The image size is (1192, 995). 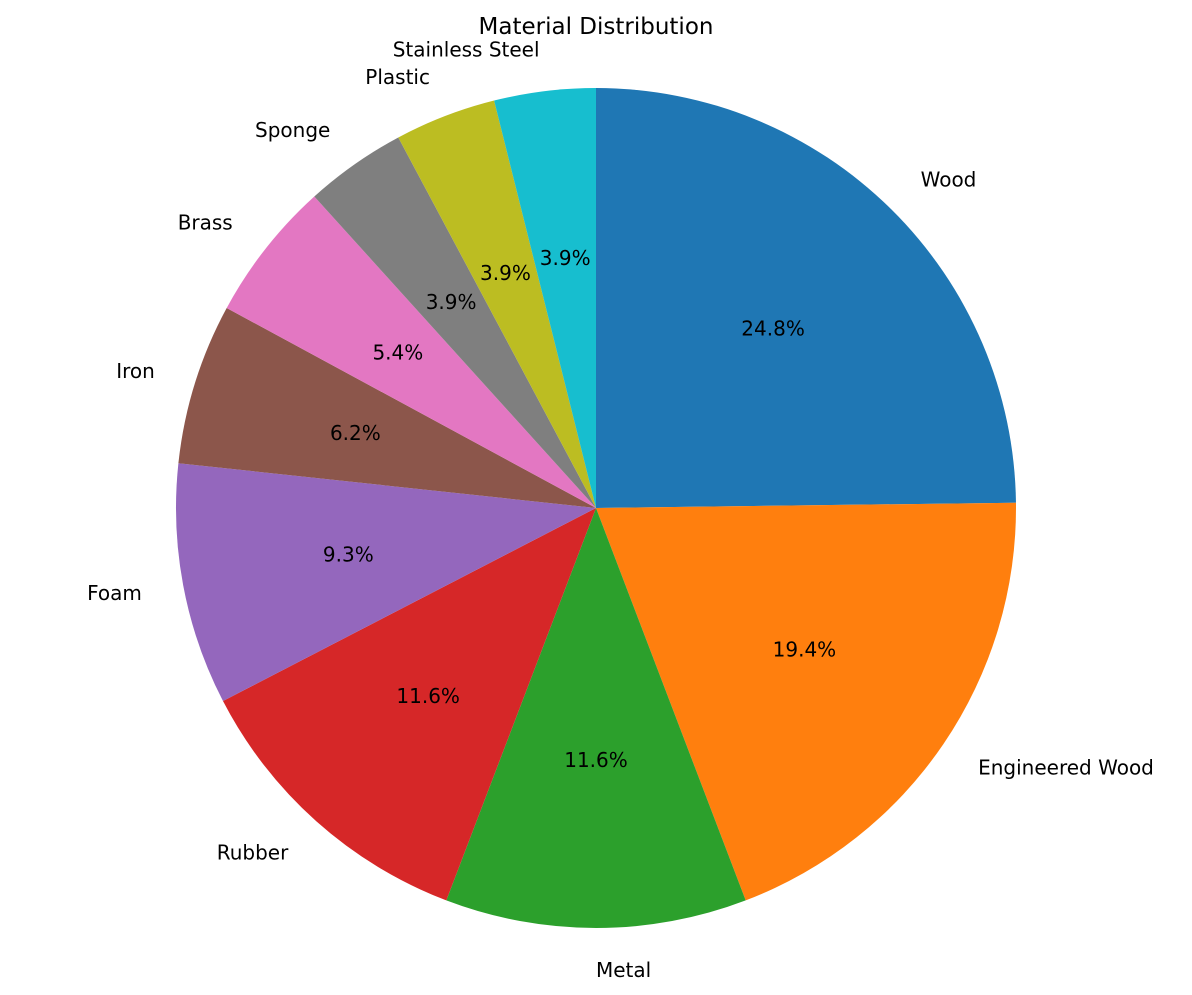 What do you see at coordinates (623, 970) in the screenshot?
I see `slice-label-metal: Metal` at bounding box center [623, 970].